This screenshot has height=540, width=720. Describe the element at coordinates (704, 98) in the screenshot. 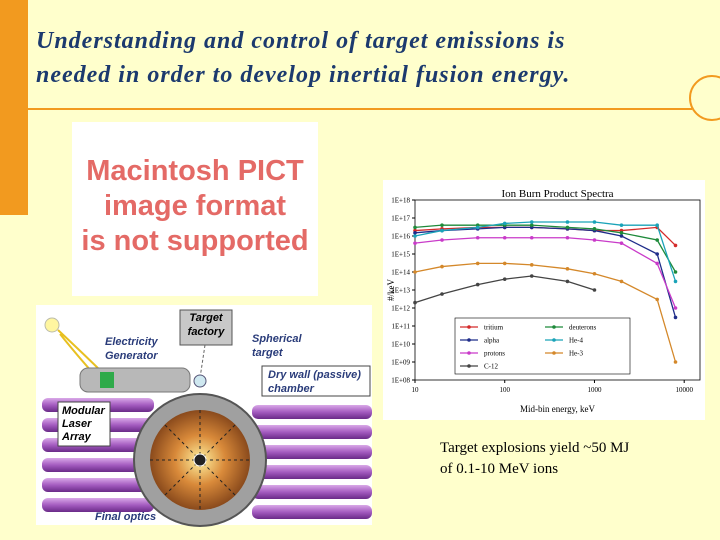

I see `rule-ornament` at that location.